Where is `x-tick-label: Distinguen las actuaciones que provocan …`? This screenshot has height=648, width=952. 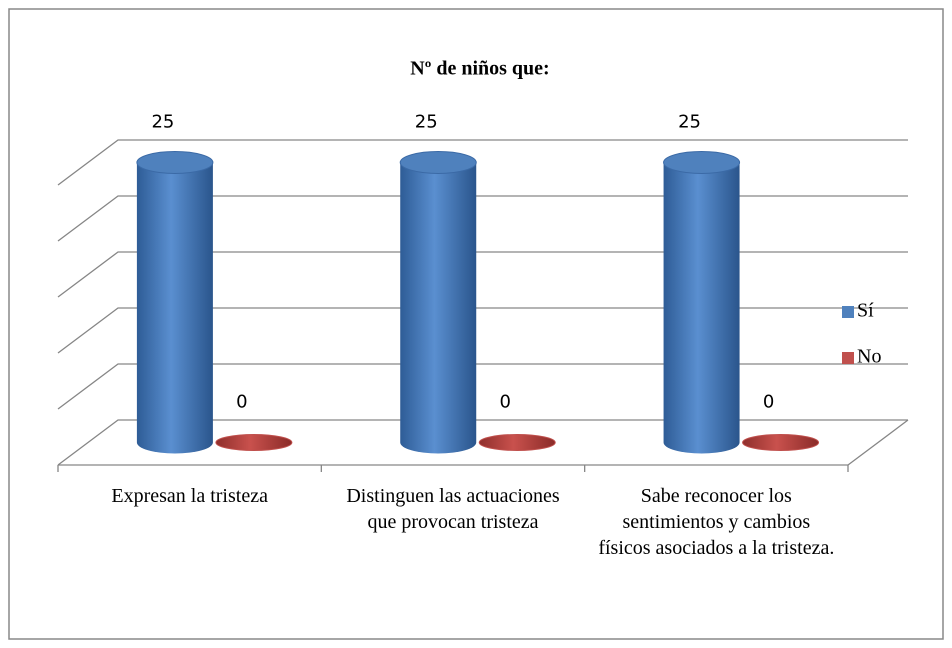
x-tick-label: Distinguen las actuaciones que provocan … is located at coordinates (453, 509).